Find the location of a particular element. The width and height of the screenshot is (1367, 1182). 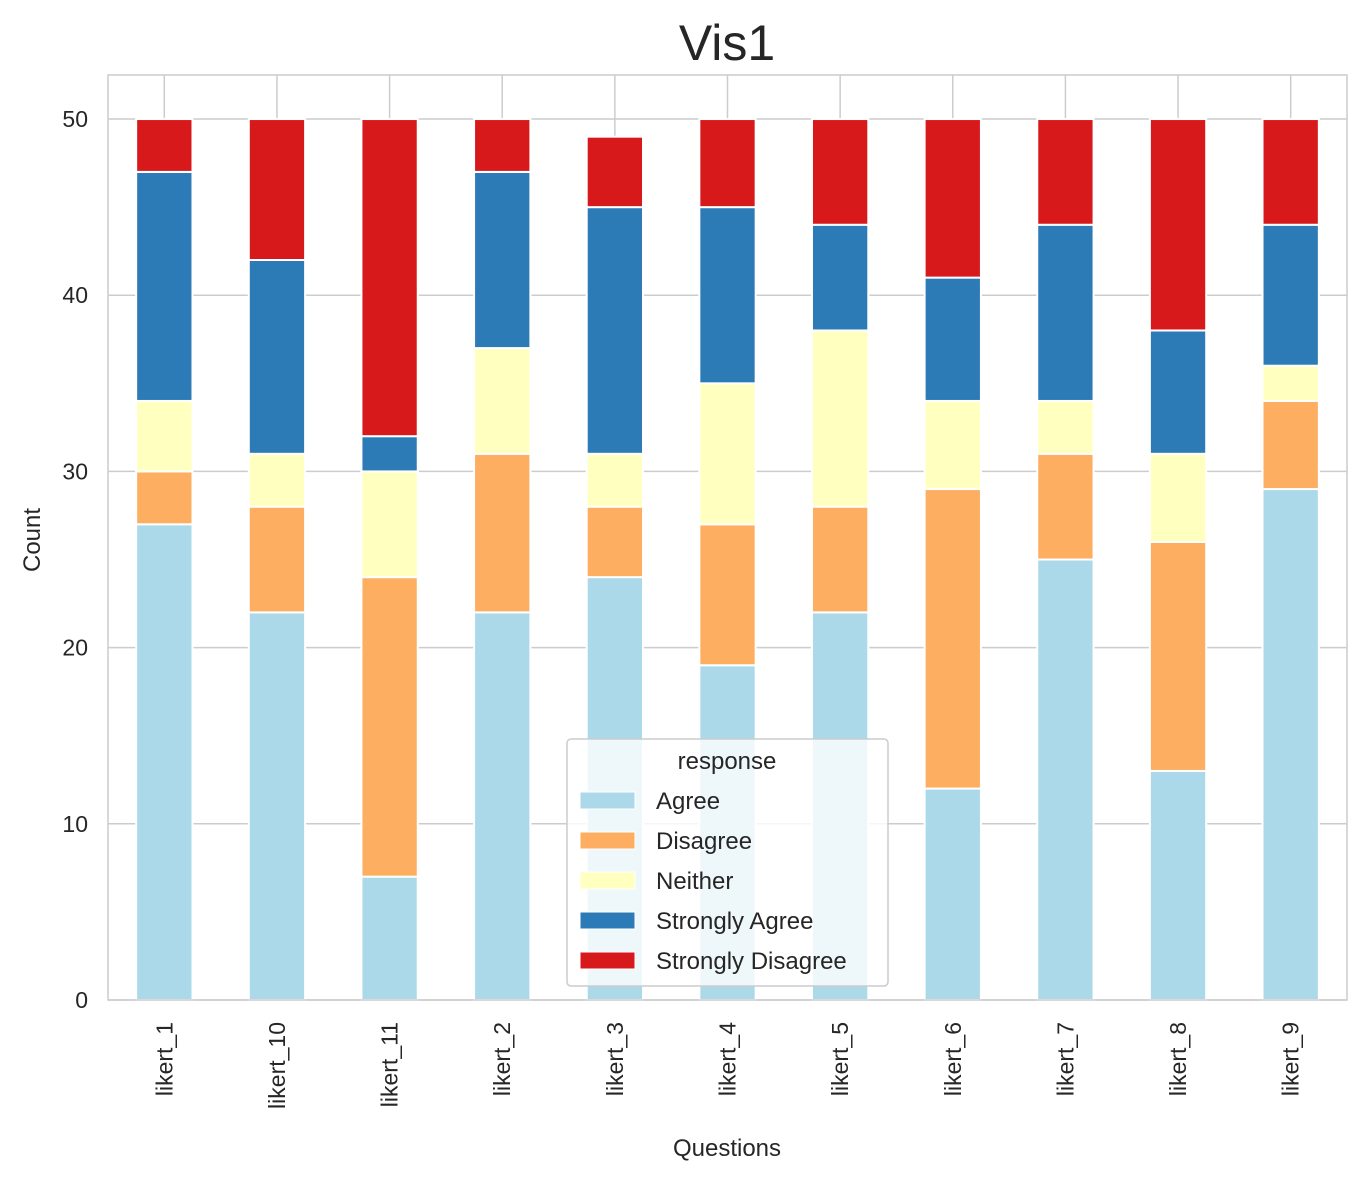

x-tick-label: likert_1 is located at coordinates (164, 1059).